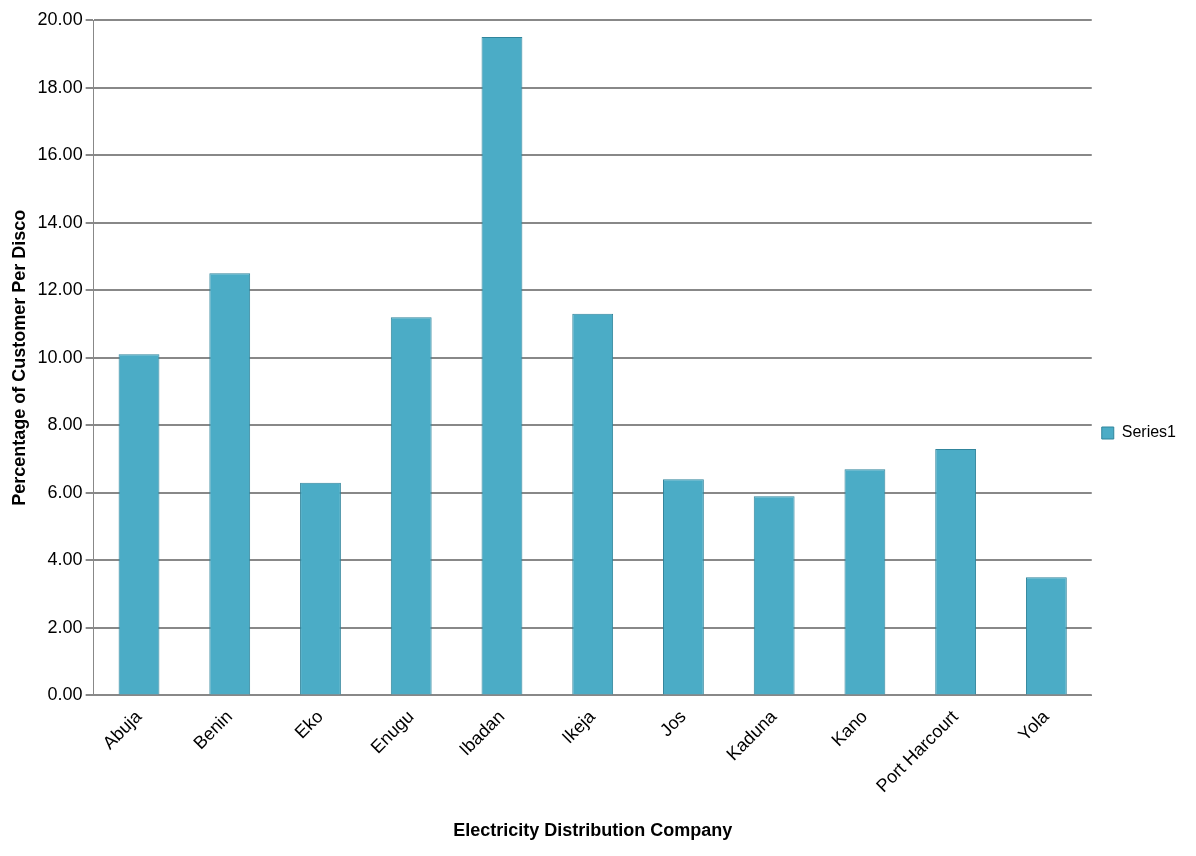 The image size is (1196, 856). Describe the element at coordinates (65, 626) in the screenshot. I see `y-tick-label: 2.00` at that location.